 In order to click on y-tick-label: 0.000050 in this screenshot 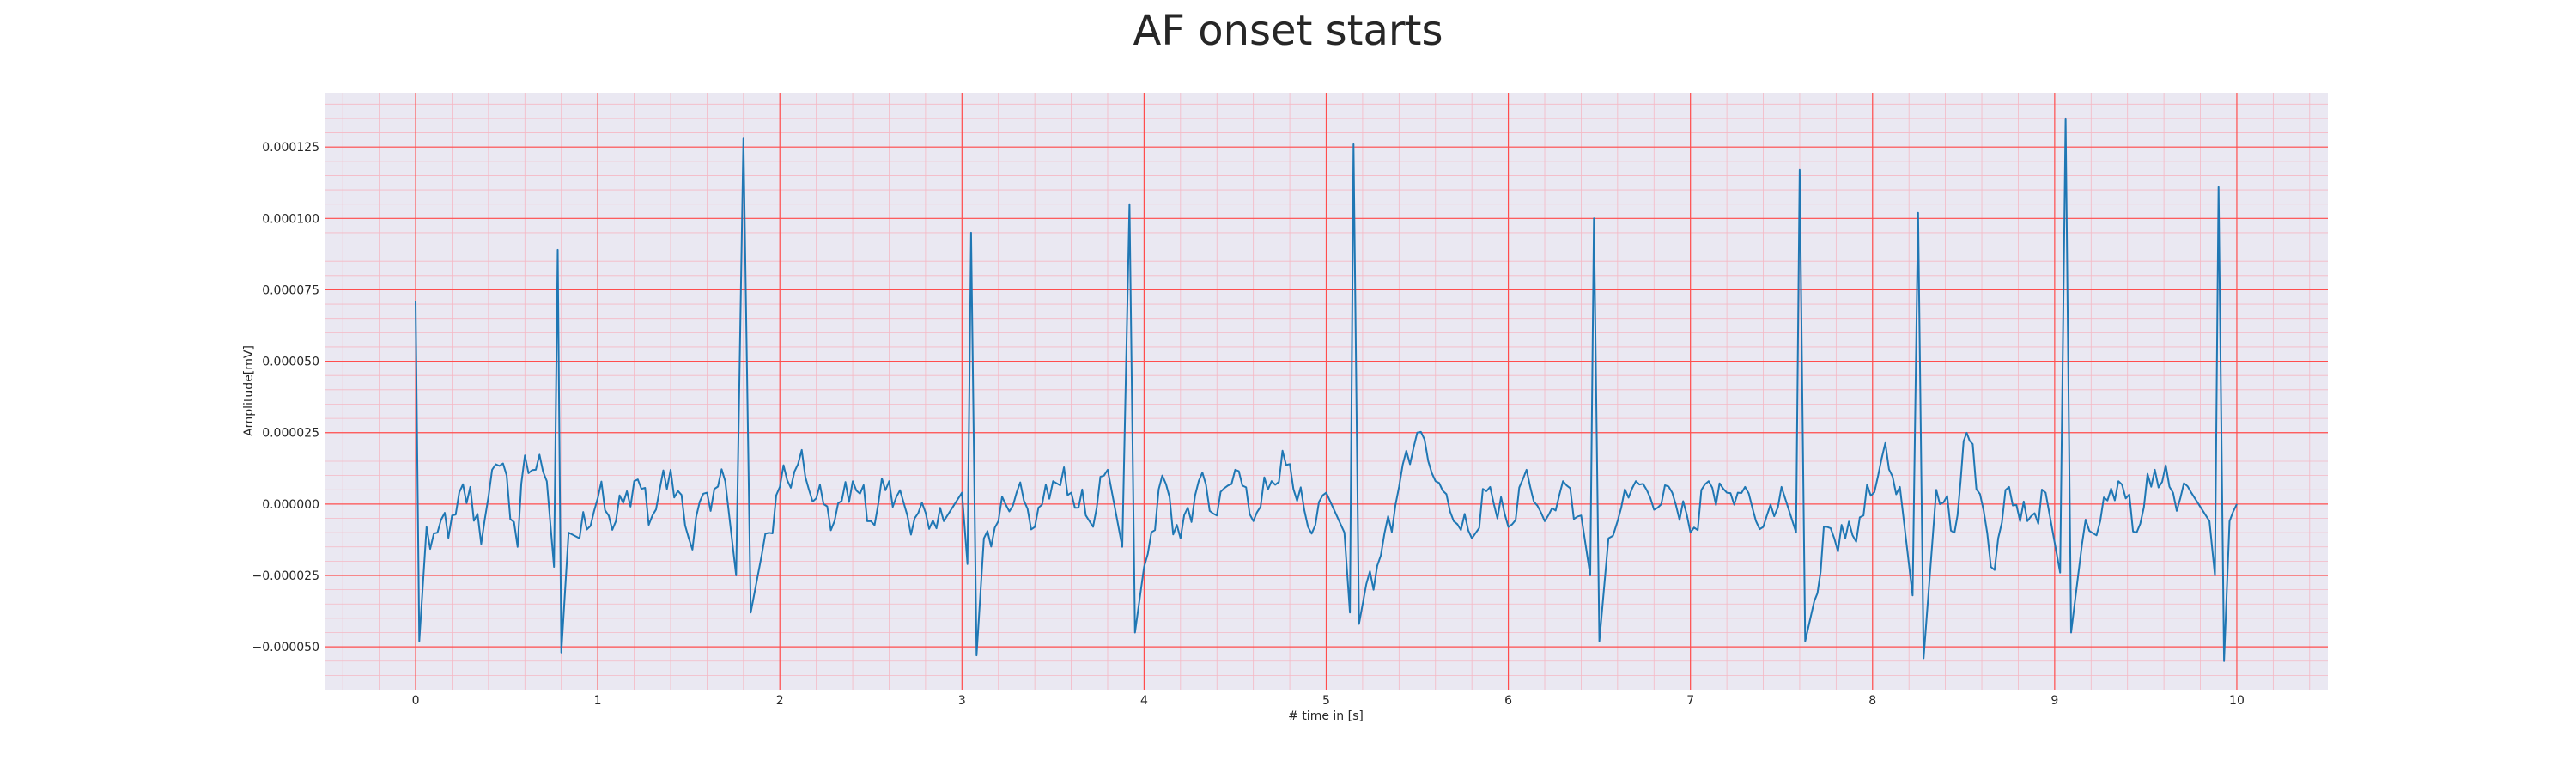, I will do `click(291, 362)`.